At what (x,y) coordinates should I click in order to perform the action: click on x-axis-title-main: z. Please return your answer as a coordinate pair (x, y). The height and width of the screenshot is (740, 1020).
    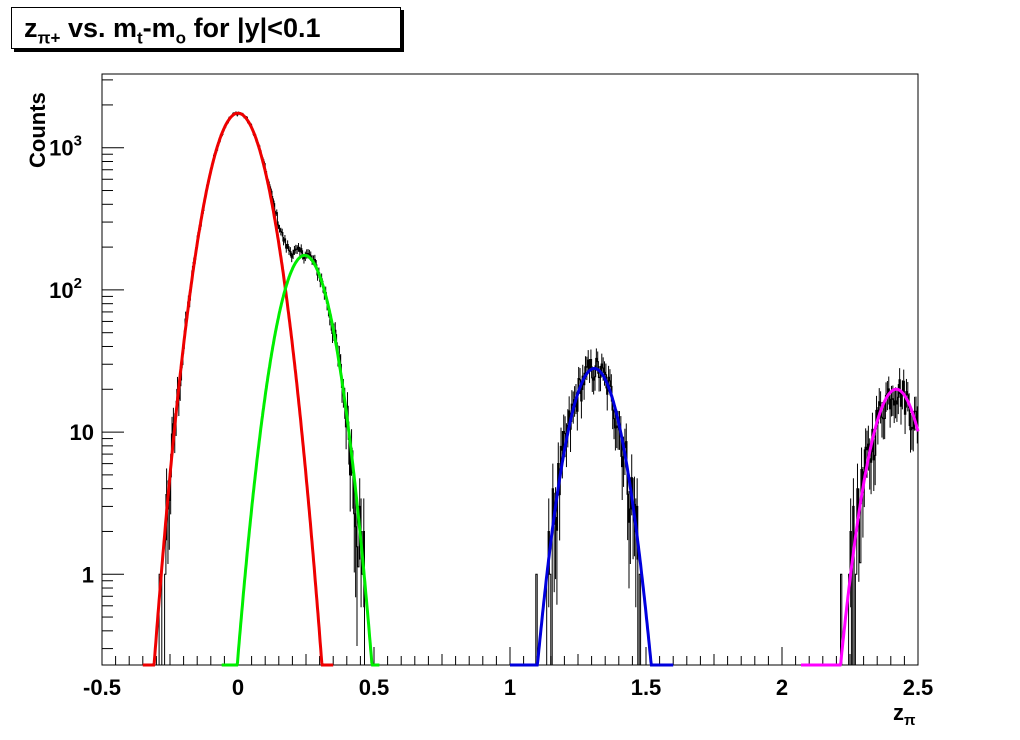
    Looking at the image, I should click on (898, 712).